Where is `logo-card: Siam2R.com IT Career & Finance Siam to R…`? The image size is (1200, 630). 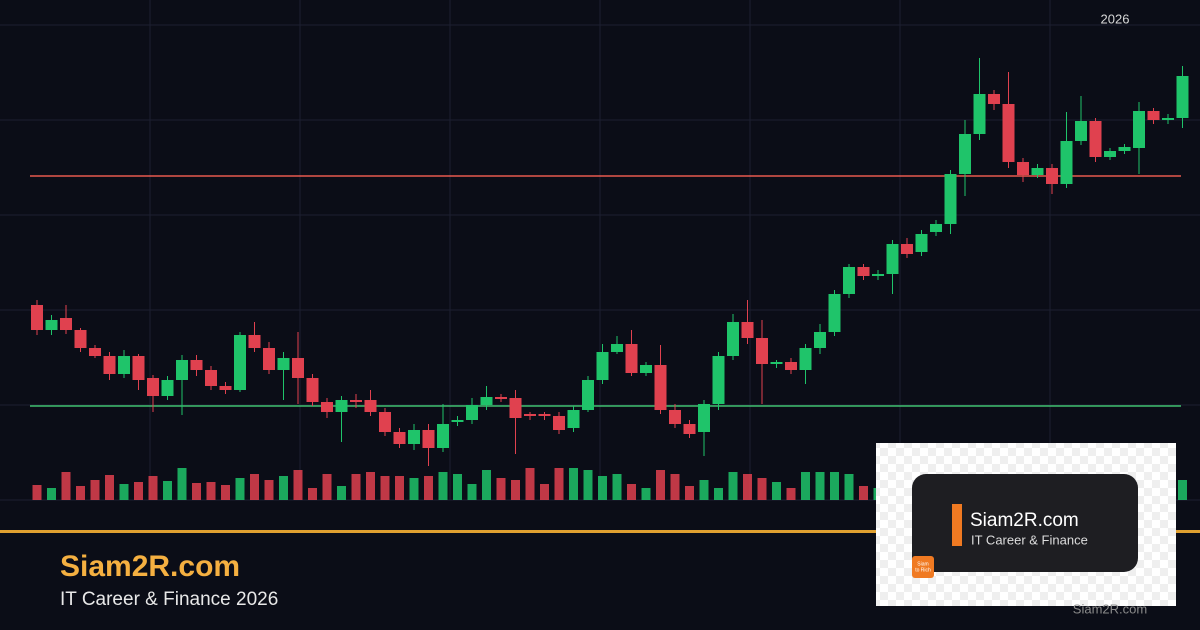 logo-card: Siam2R.com IT Career & Finance Siam to R… is located at coordinates (1026, 524).